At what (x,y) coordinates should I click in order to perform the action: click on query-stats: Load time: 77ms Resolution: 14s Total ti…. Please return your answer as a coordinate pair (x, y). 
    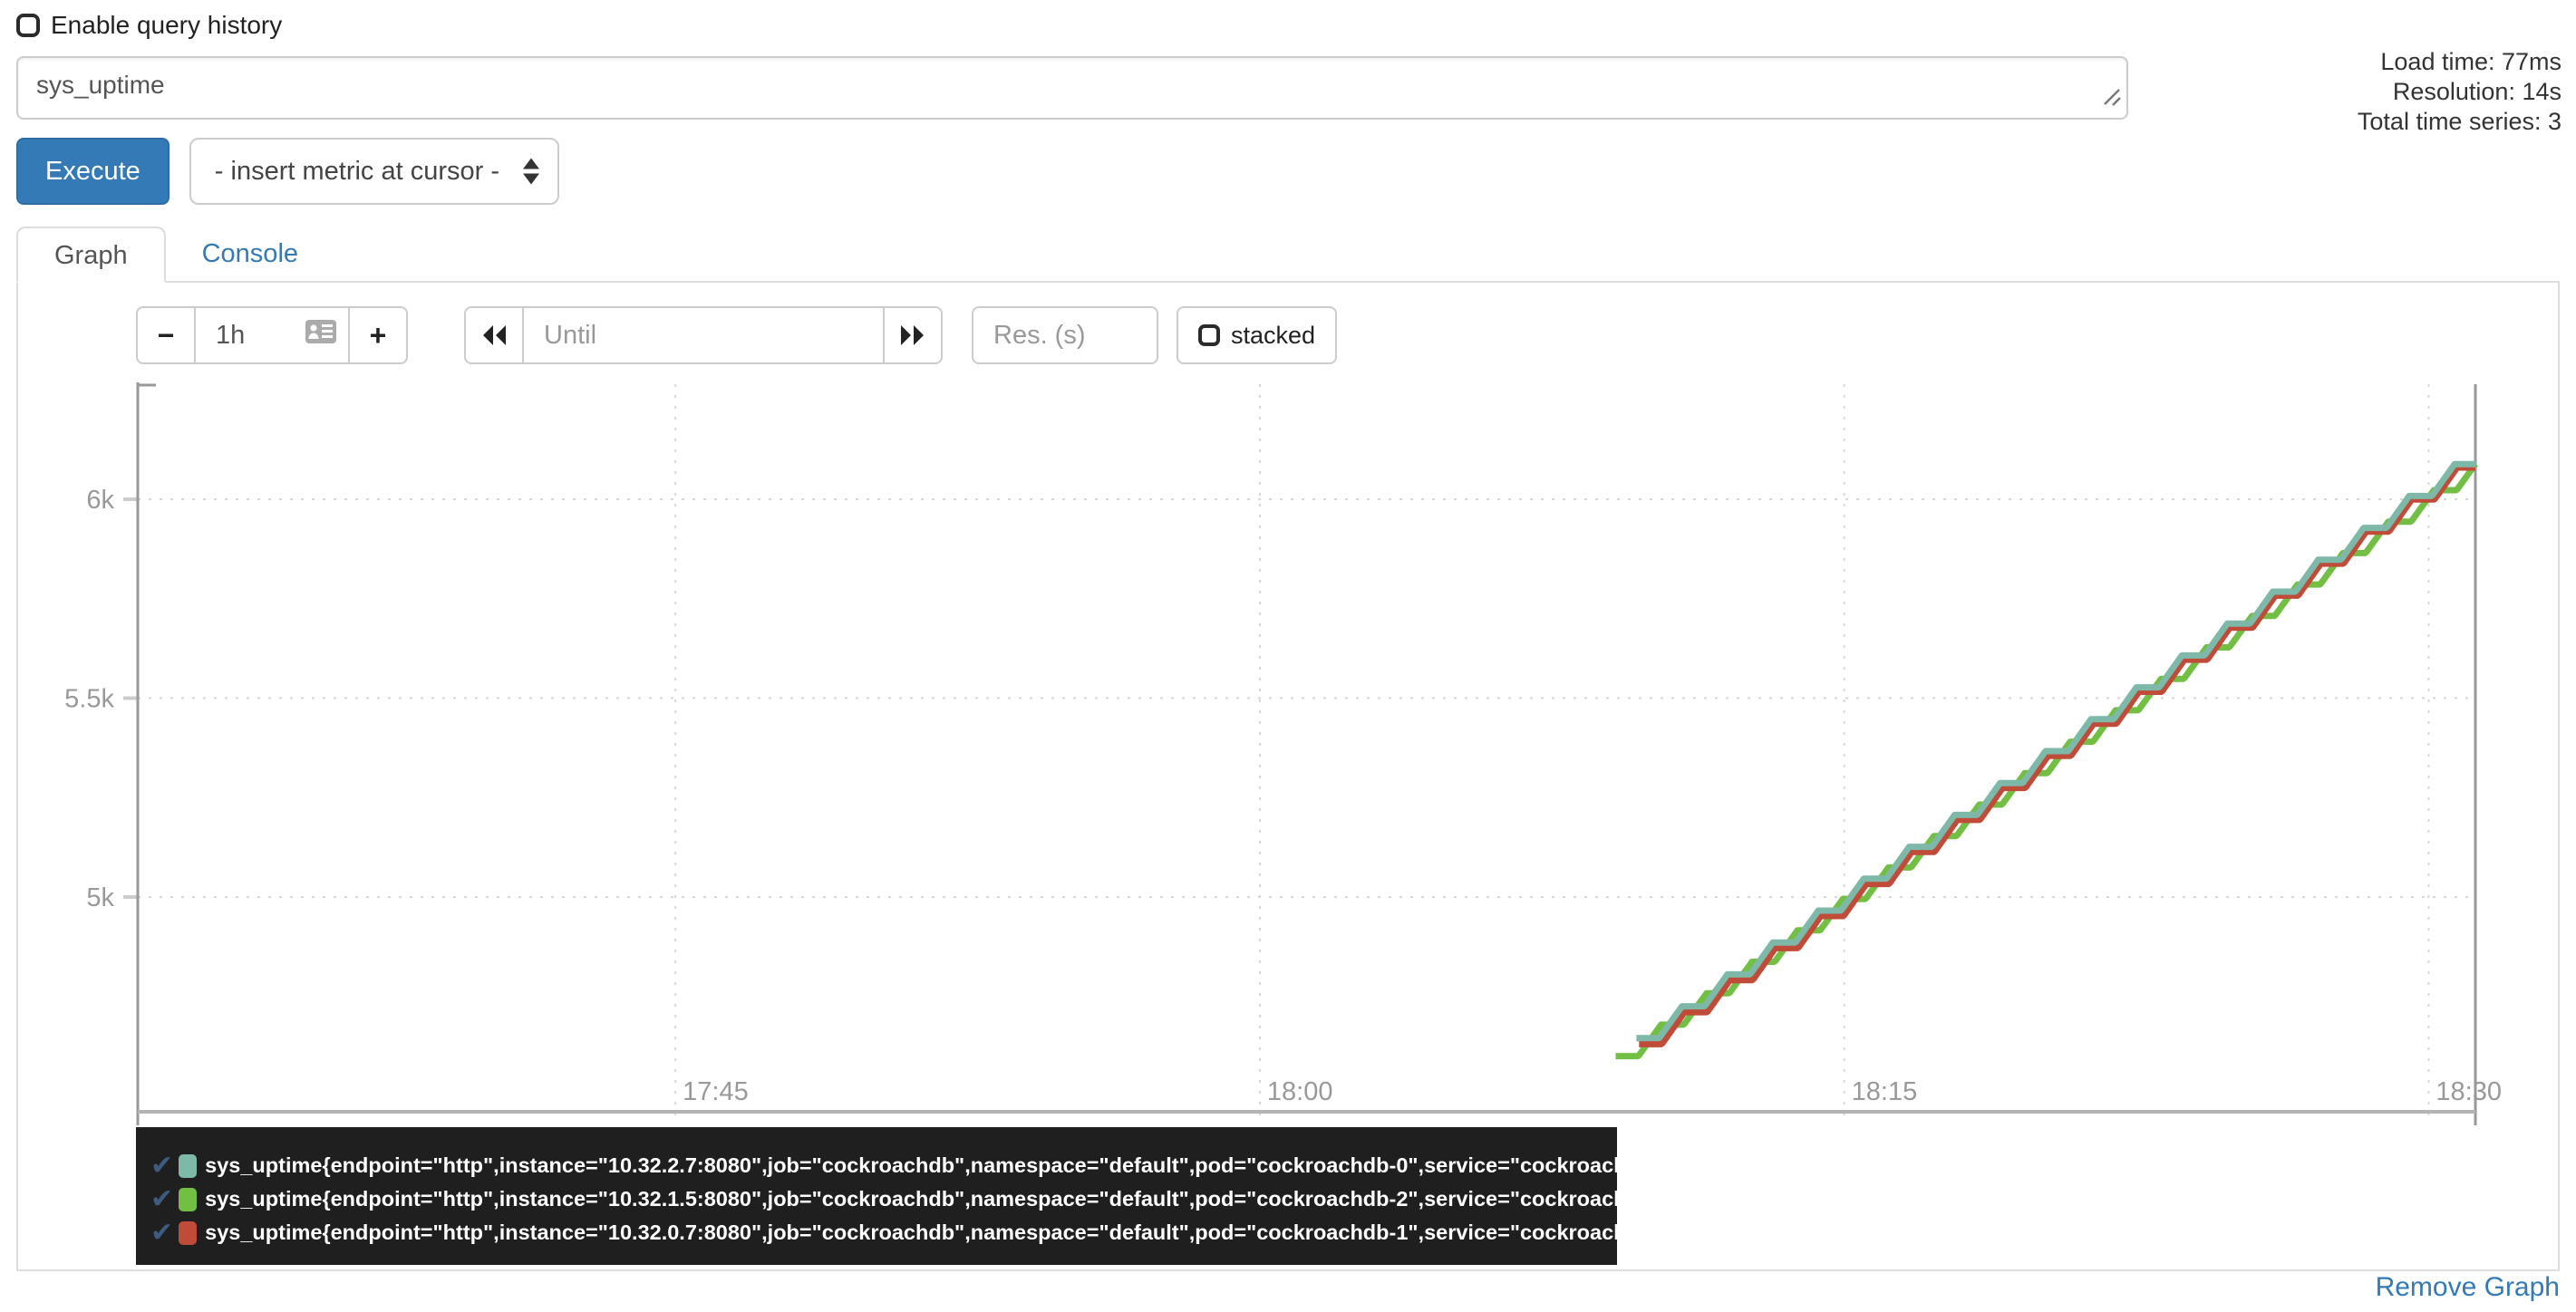
    Looking at the image, I should click on (2459, 92).